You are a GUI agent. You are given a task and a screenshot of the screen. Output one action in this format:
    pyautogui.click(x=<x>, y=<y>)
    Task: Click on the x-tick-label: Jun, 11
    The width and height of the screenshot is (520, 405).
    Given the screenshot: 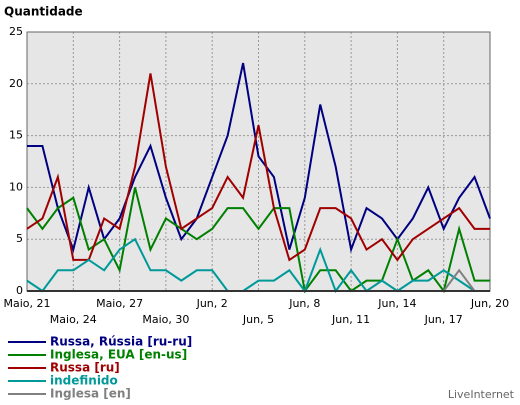 What is the action you would take?
    pyautogui.click(x=350, y=319)
    